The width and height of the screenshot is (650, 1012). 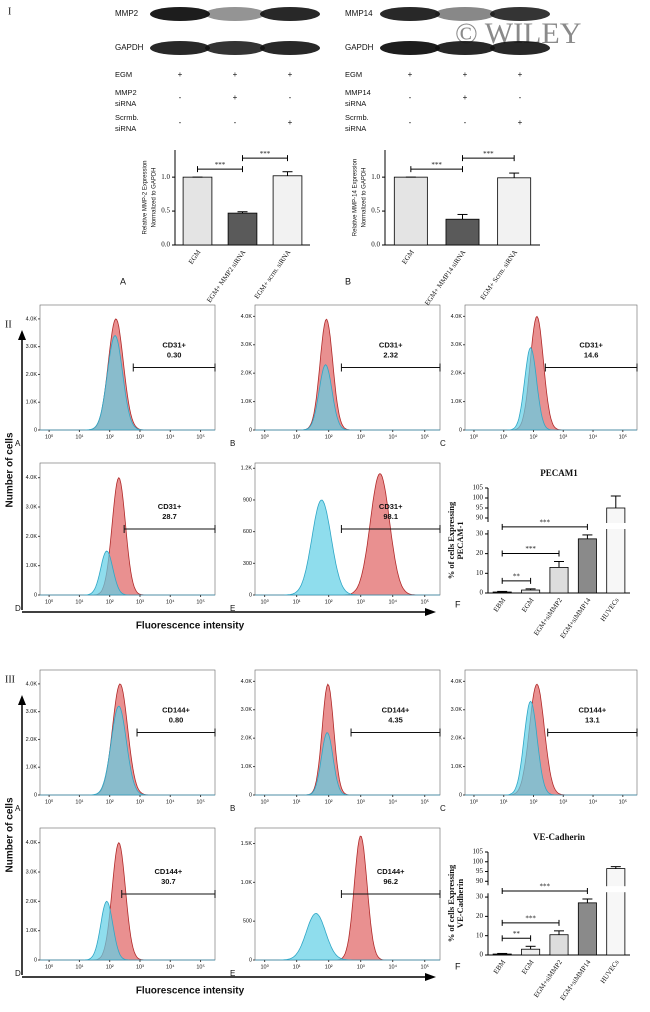 What do you see at coordinates (125, 103) in the screenshot?
I see `row-label: siRNA` at bounding box center [125, 103].